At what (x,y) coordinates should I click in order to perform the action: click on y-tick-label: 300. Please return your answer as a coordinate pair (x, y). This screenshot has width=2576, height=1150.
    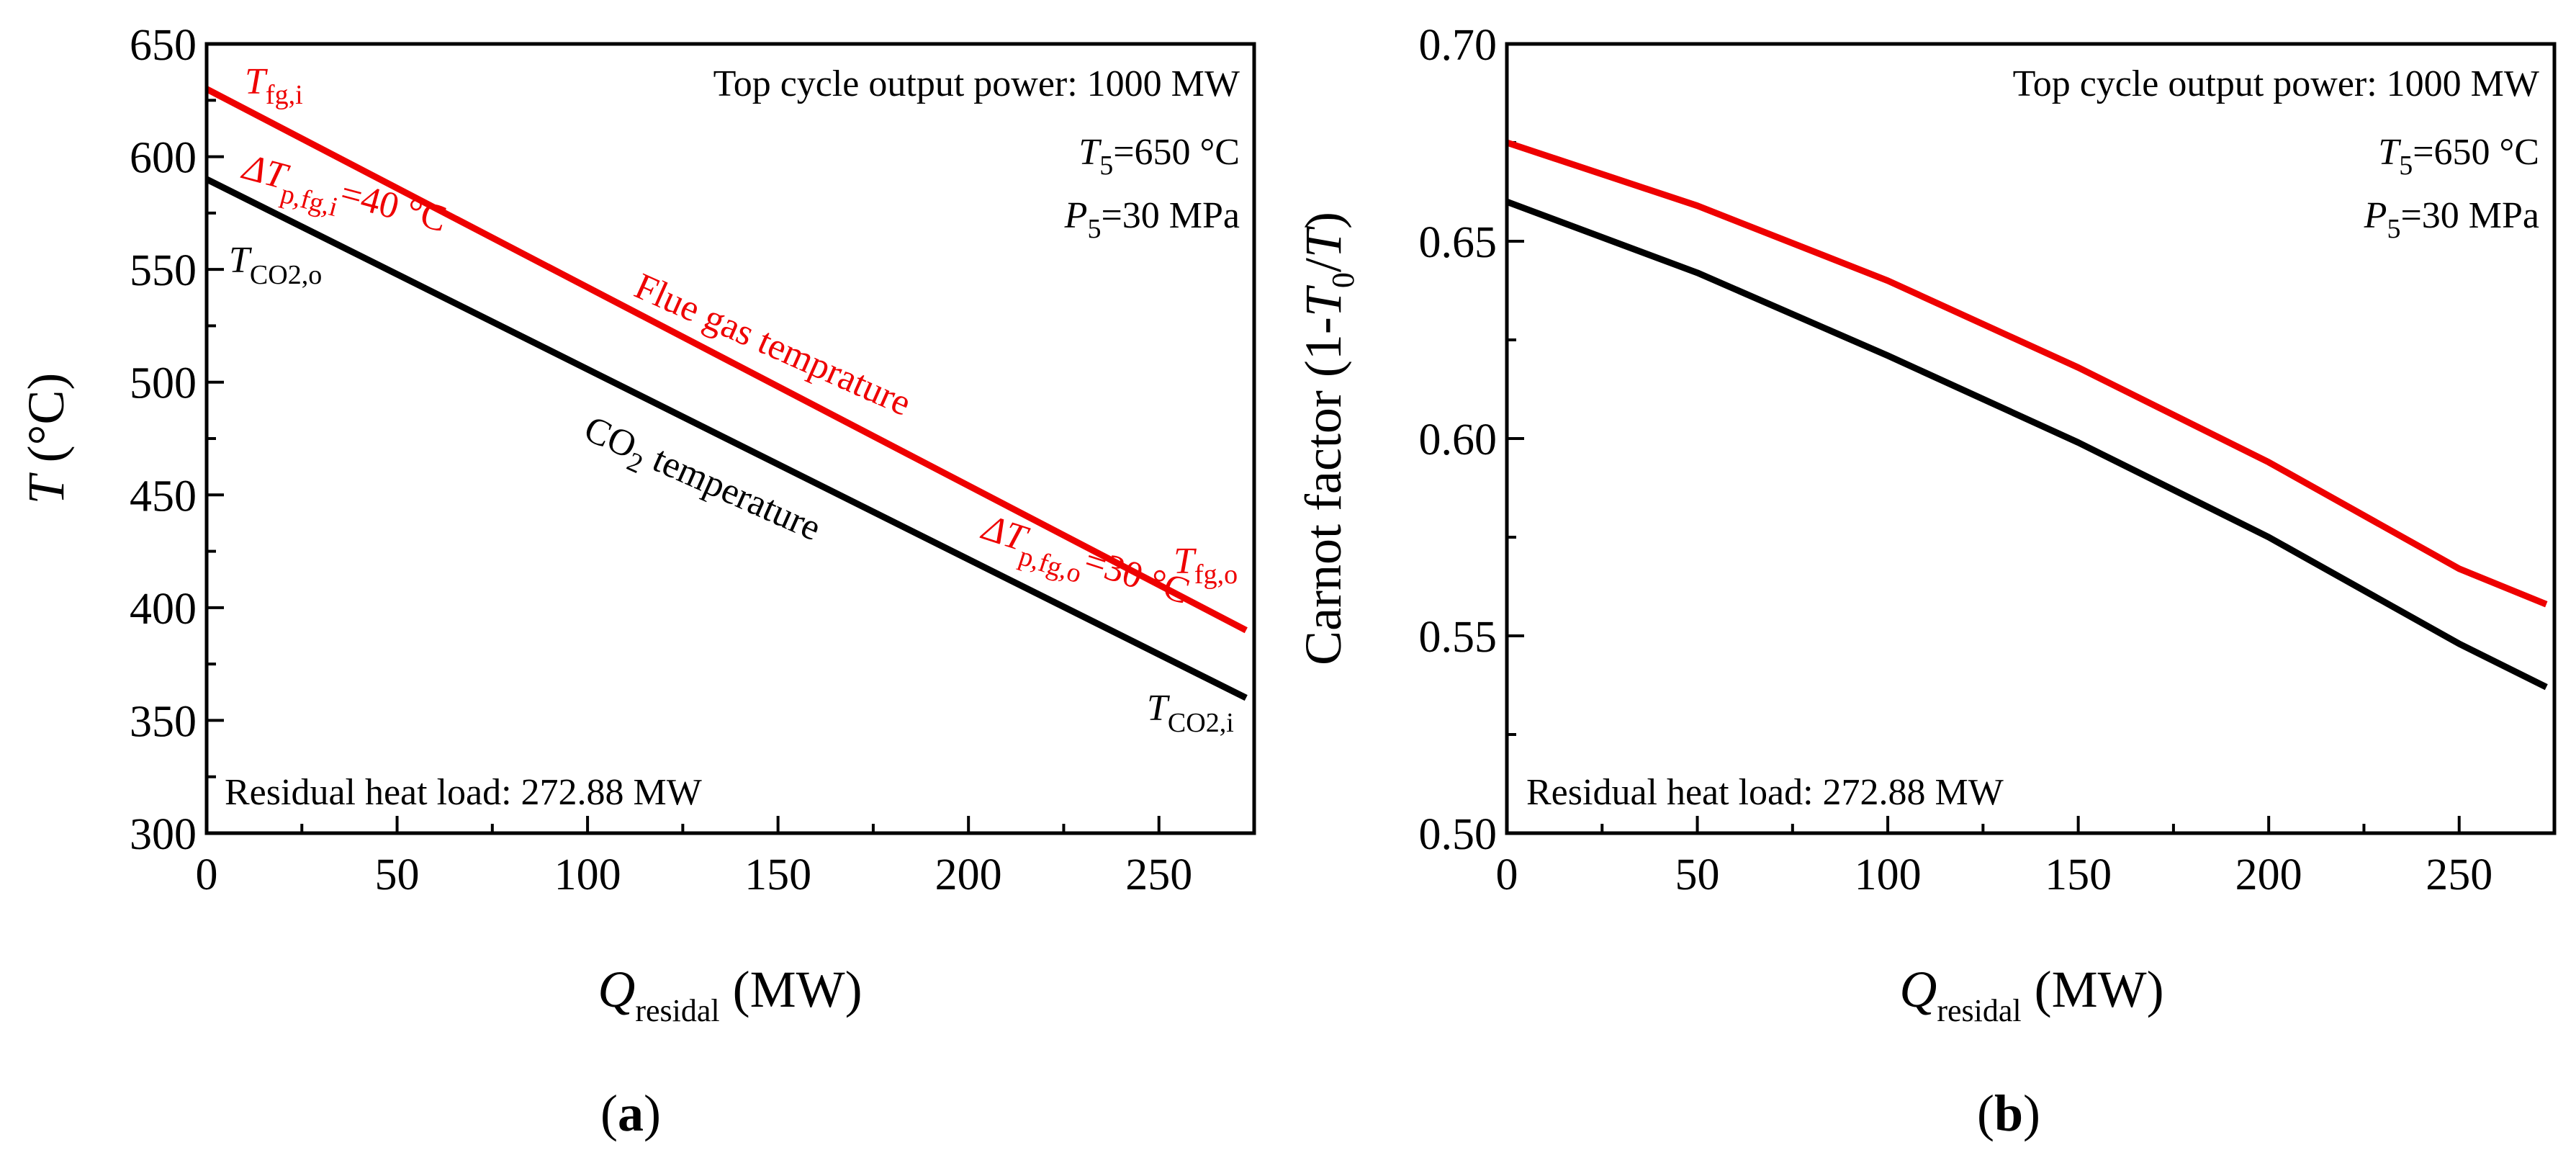
    Looking at the image, I should click on (163, 835).